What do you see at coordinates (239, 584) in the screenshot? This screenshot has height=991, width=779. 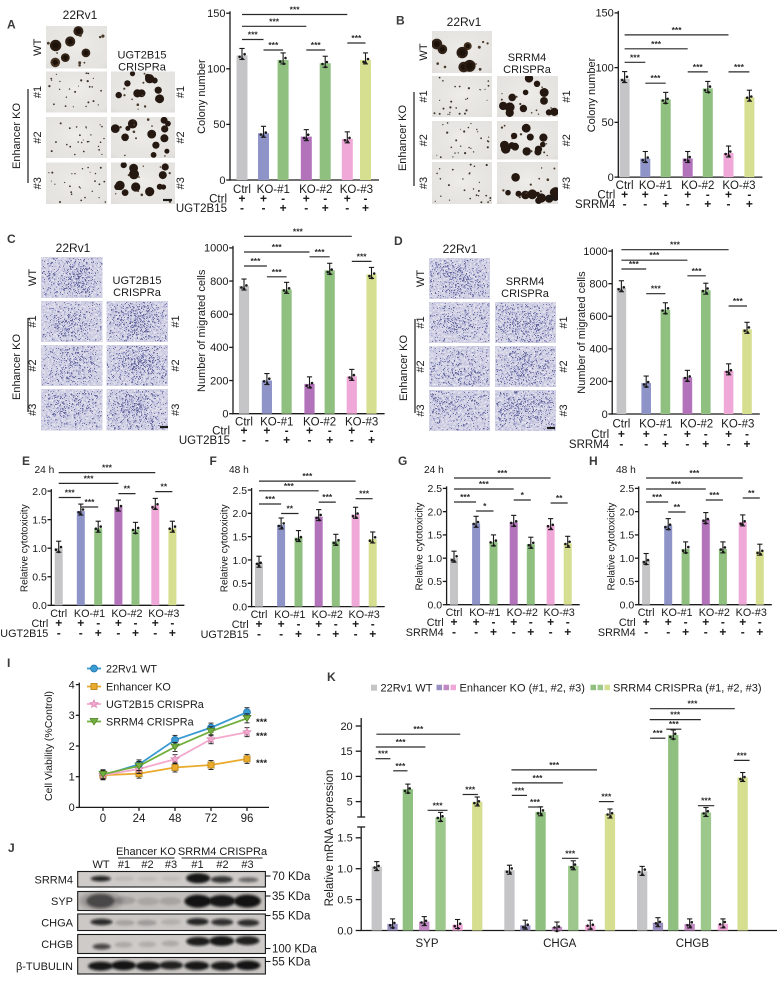 I see `svg-text: 0.5` at bounding box center [239, 584].